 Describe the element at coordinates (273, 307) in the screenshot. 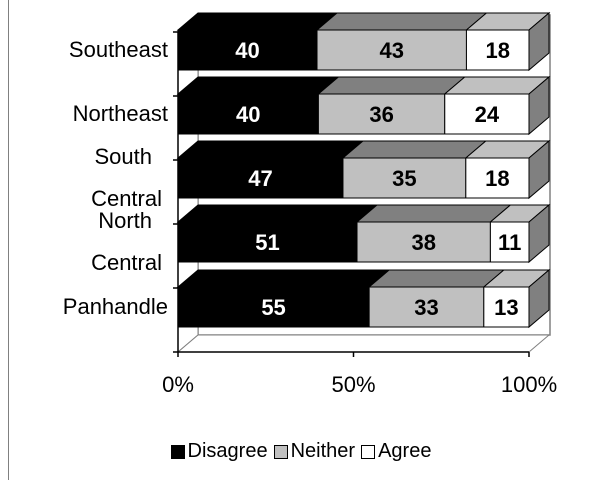

I see `data-label-disagree: 55` at that location.